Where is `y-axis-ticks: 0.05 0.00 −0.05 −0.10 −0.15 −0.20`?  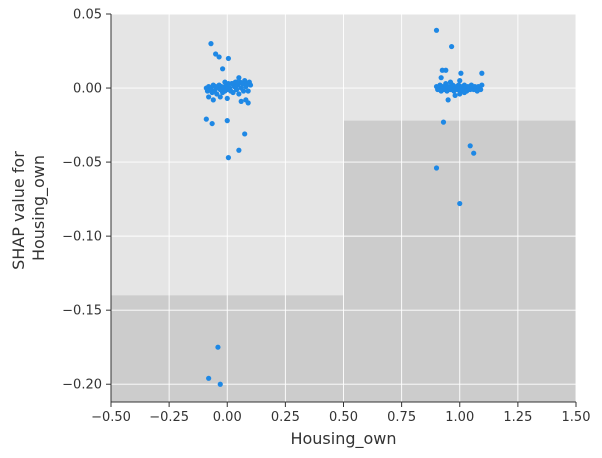
y-axis-ticks: 0.05 0.00 −0.05 −0.10 −0.15 −0.20 is located at coordinates (86, 200).